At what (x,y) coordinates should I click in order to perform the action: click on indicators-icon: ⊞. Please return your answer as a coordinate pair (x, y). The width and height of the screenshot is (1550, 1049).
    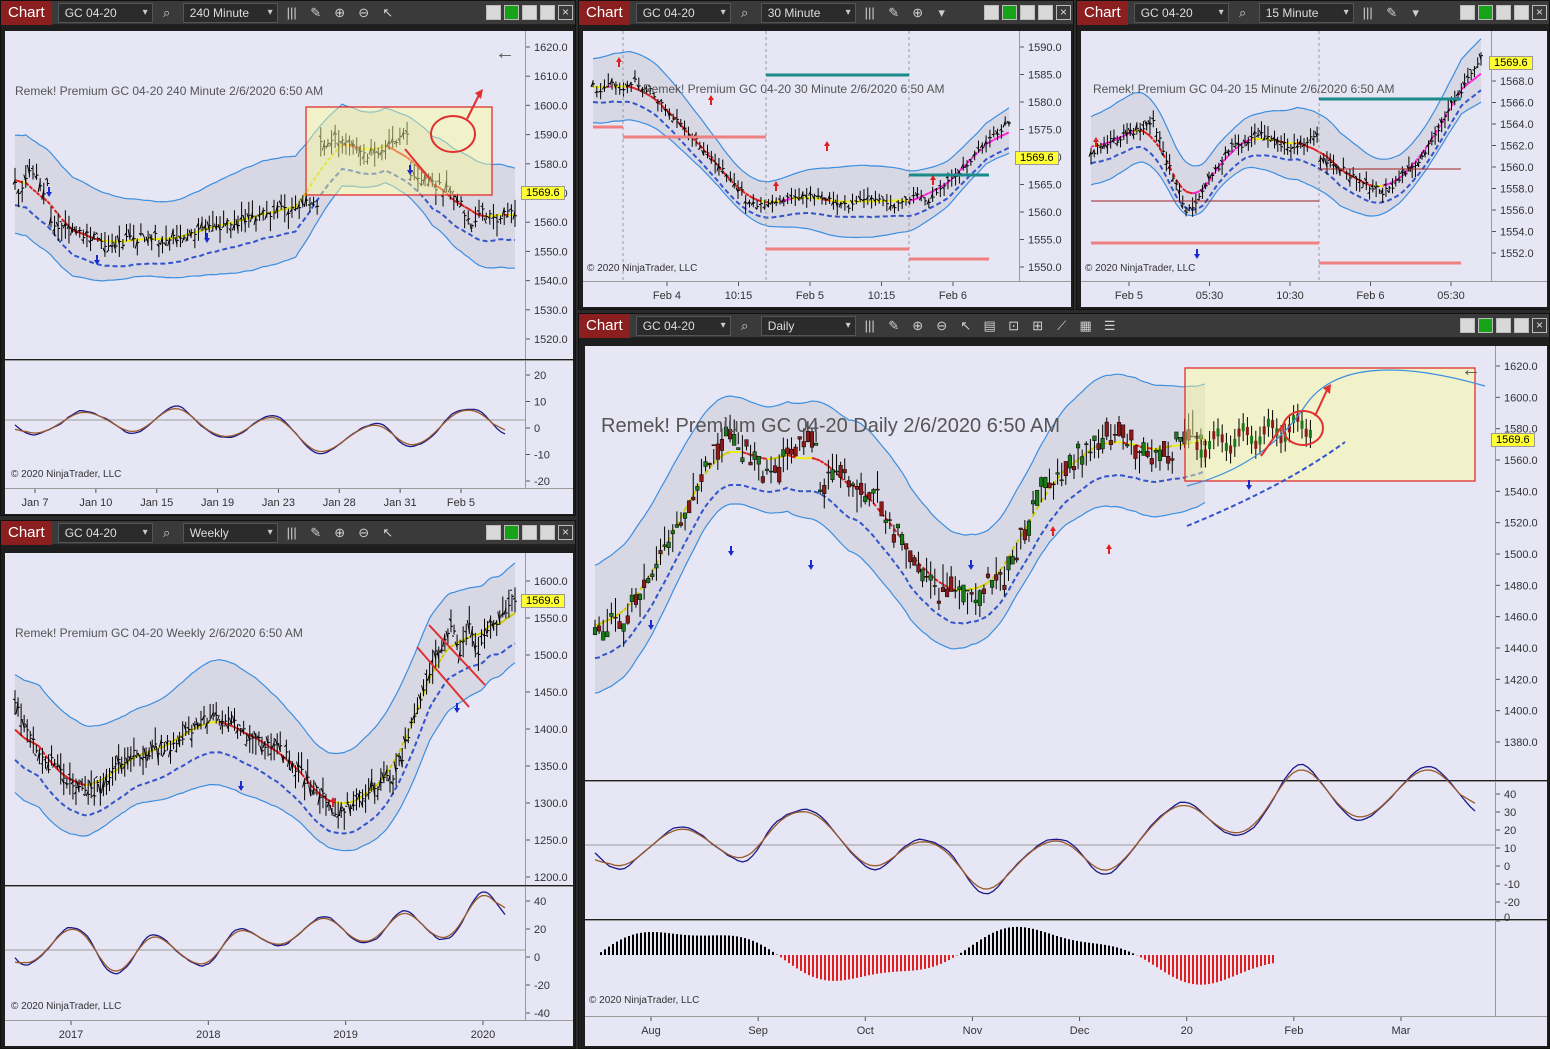
    Looking at the image, I should click on (1038, 325).